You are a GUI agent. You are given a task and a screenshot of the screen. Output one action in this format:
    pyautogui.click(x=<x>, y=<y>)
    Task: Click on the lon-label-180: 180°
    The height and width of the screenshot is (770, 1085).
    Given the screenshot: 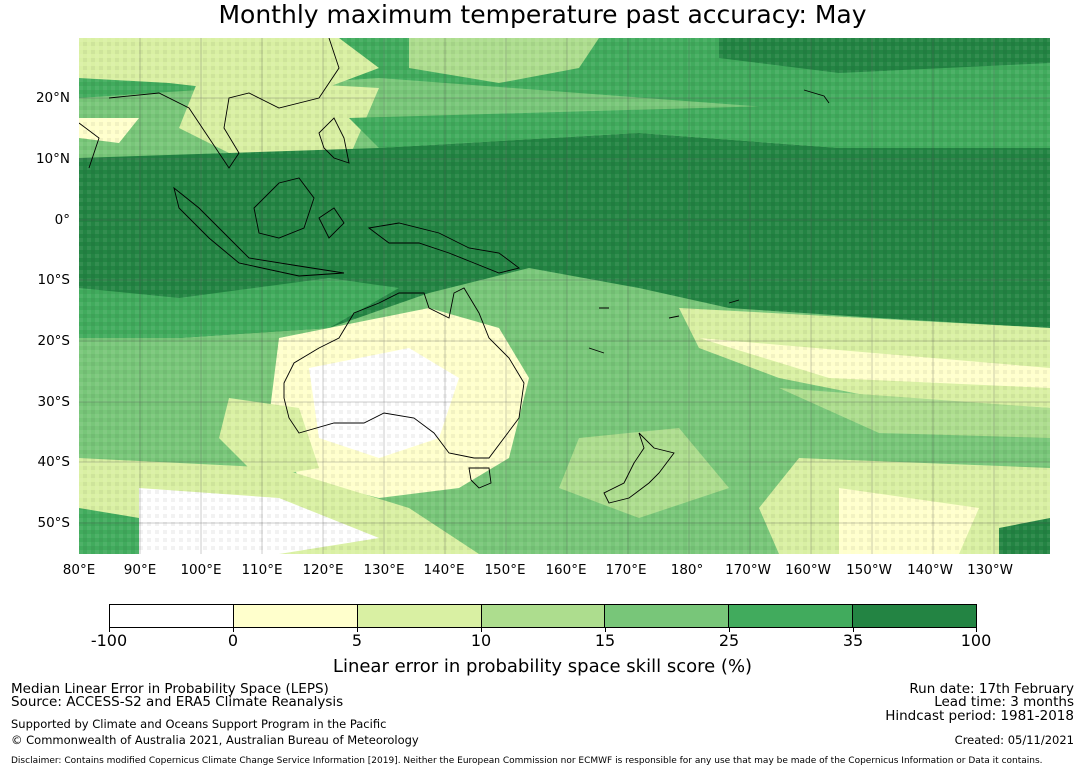 What is the action you would take?
    pyautogui.click(x=687, y=570)
    